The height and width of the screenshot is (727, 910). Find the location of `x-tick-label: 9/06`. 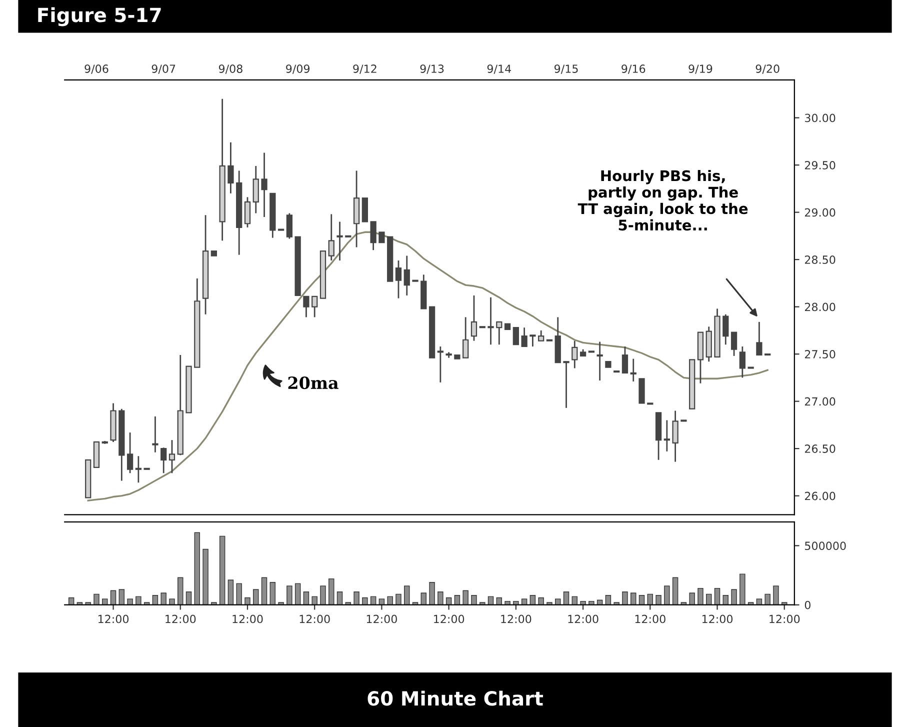

x-tick-label: 9/06 is located at coordinates (96, 69).